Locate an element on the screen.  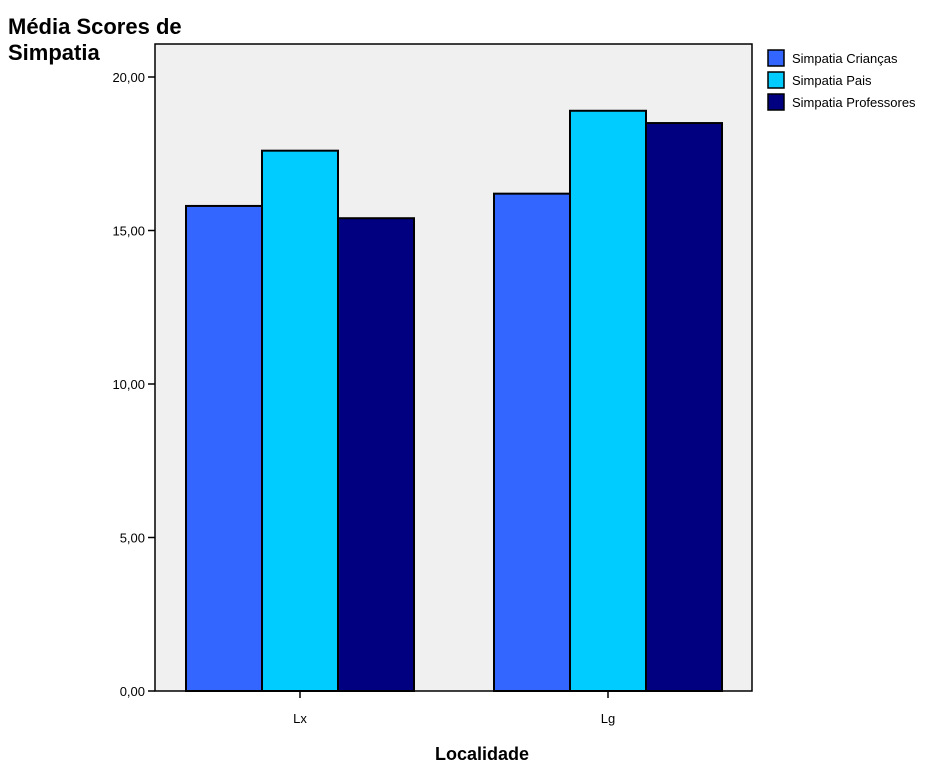
x-tick-label: Lx is located at coordinates (300, 718).